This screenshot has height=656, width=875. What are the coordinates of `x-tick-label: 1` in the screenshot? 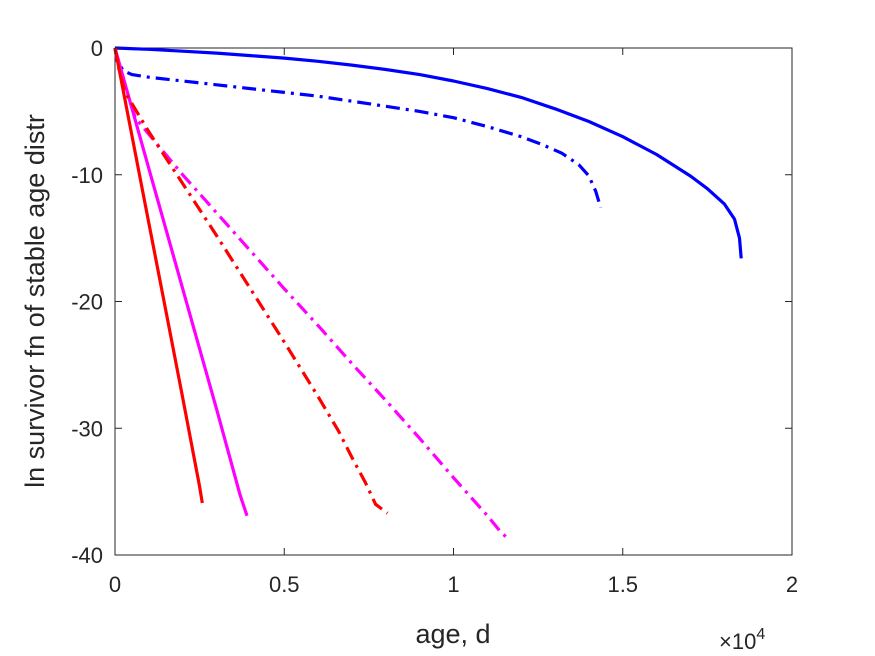 It's located at (453, 584).